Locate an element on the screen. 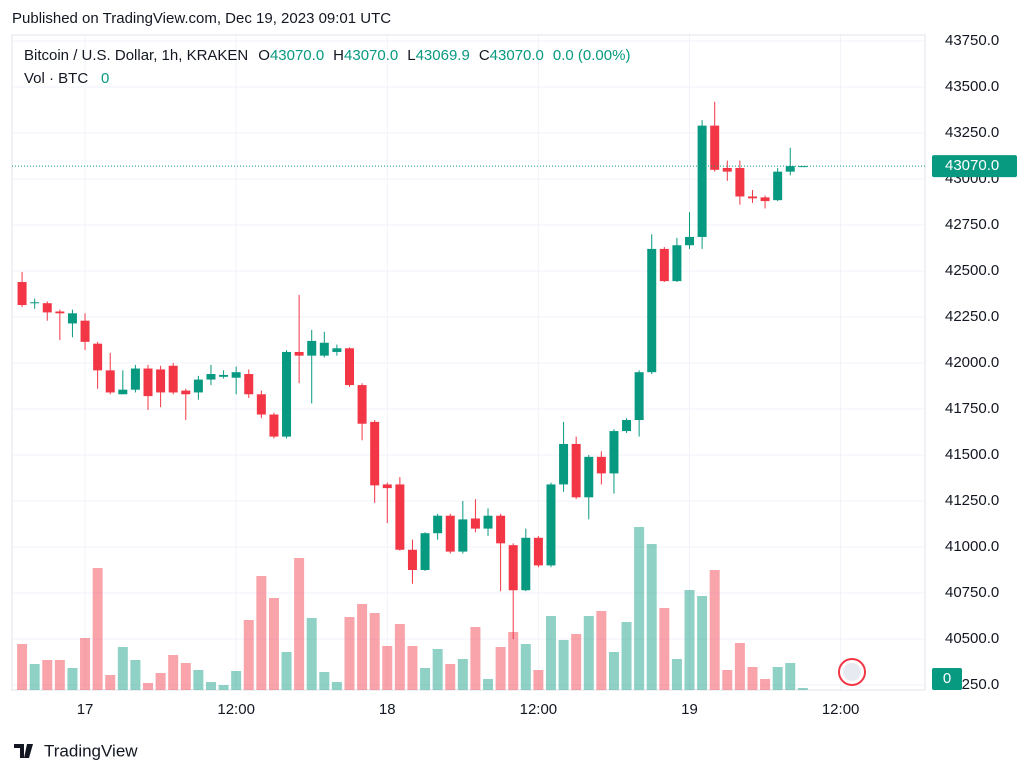  volume-title: Vol · BTC is located at coordinates (56, 78).